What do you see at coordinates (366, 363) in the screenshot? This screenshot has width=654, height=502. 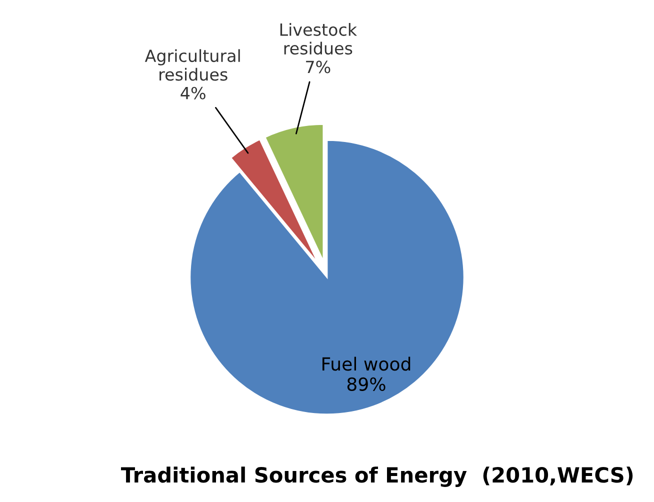 I see `slice-label: Fuel wood` at bounding box center [366, 363].